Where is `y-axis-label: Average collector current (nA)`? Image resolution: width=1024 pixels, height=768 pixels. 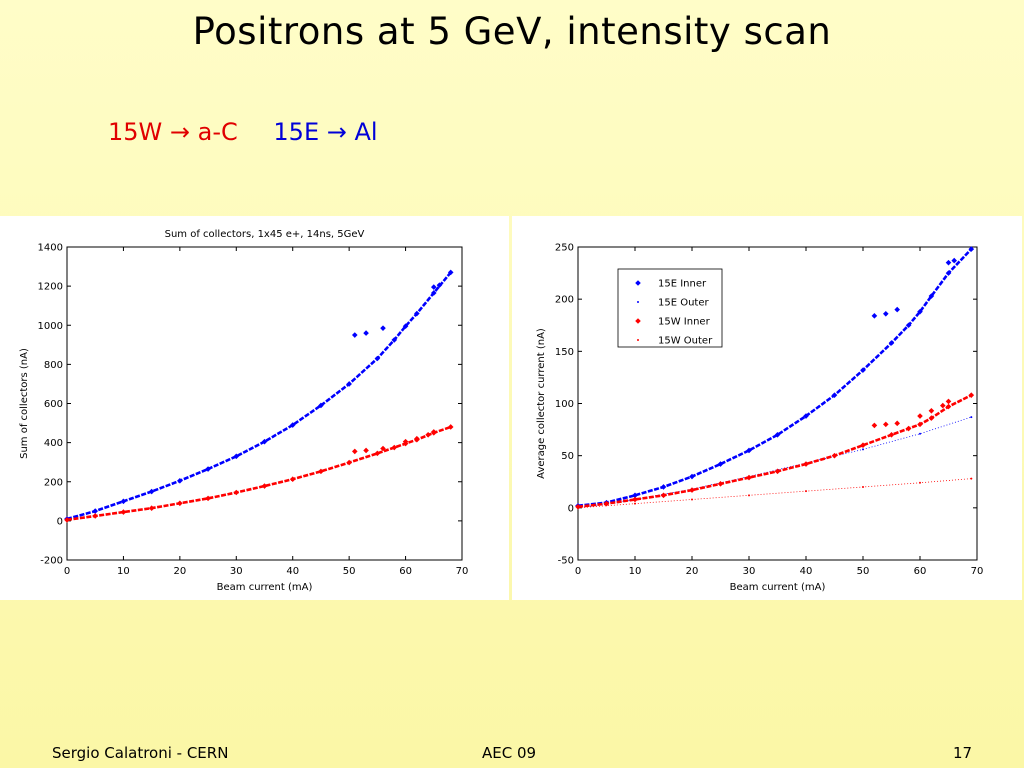 y-axis-label: Average collector current (nA) is located at coordinates (541, 403).